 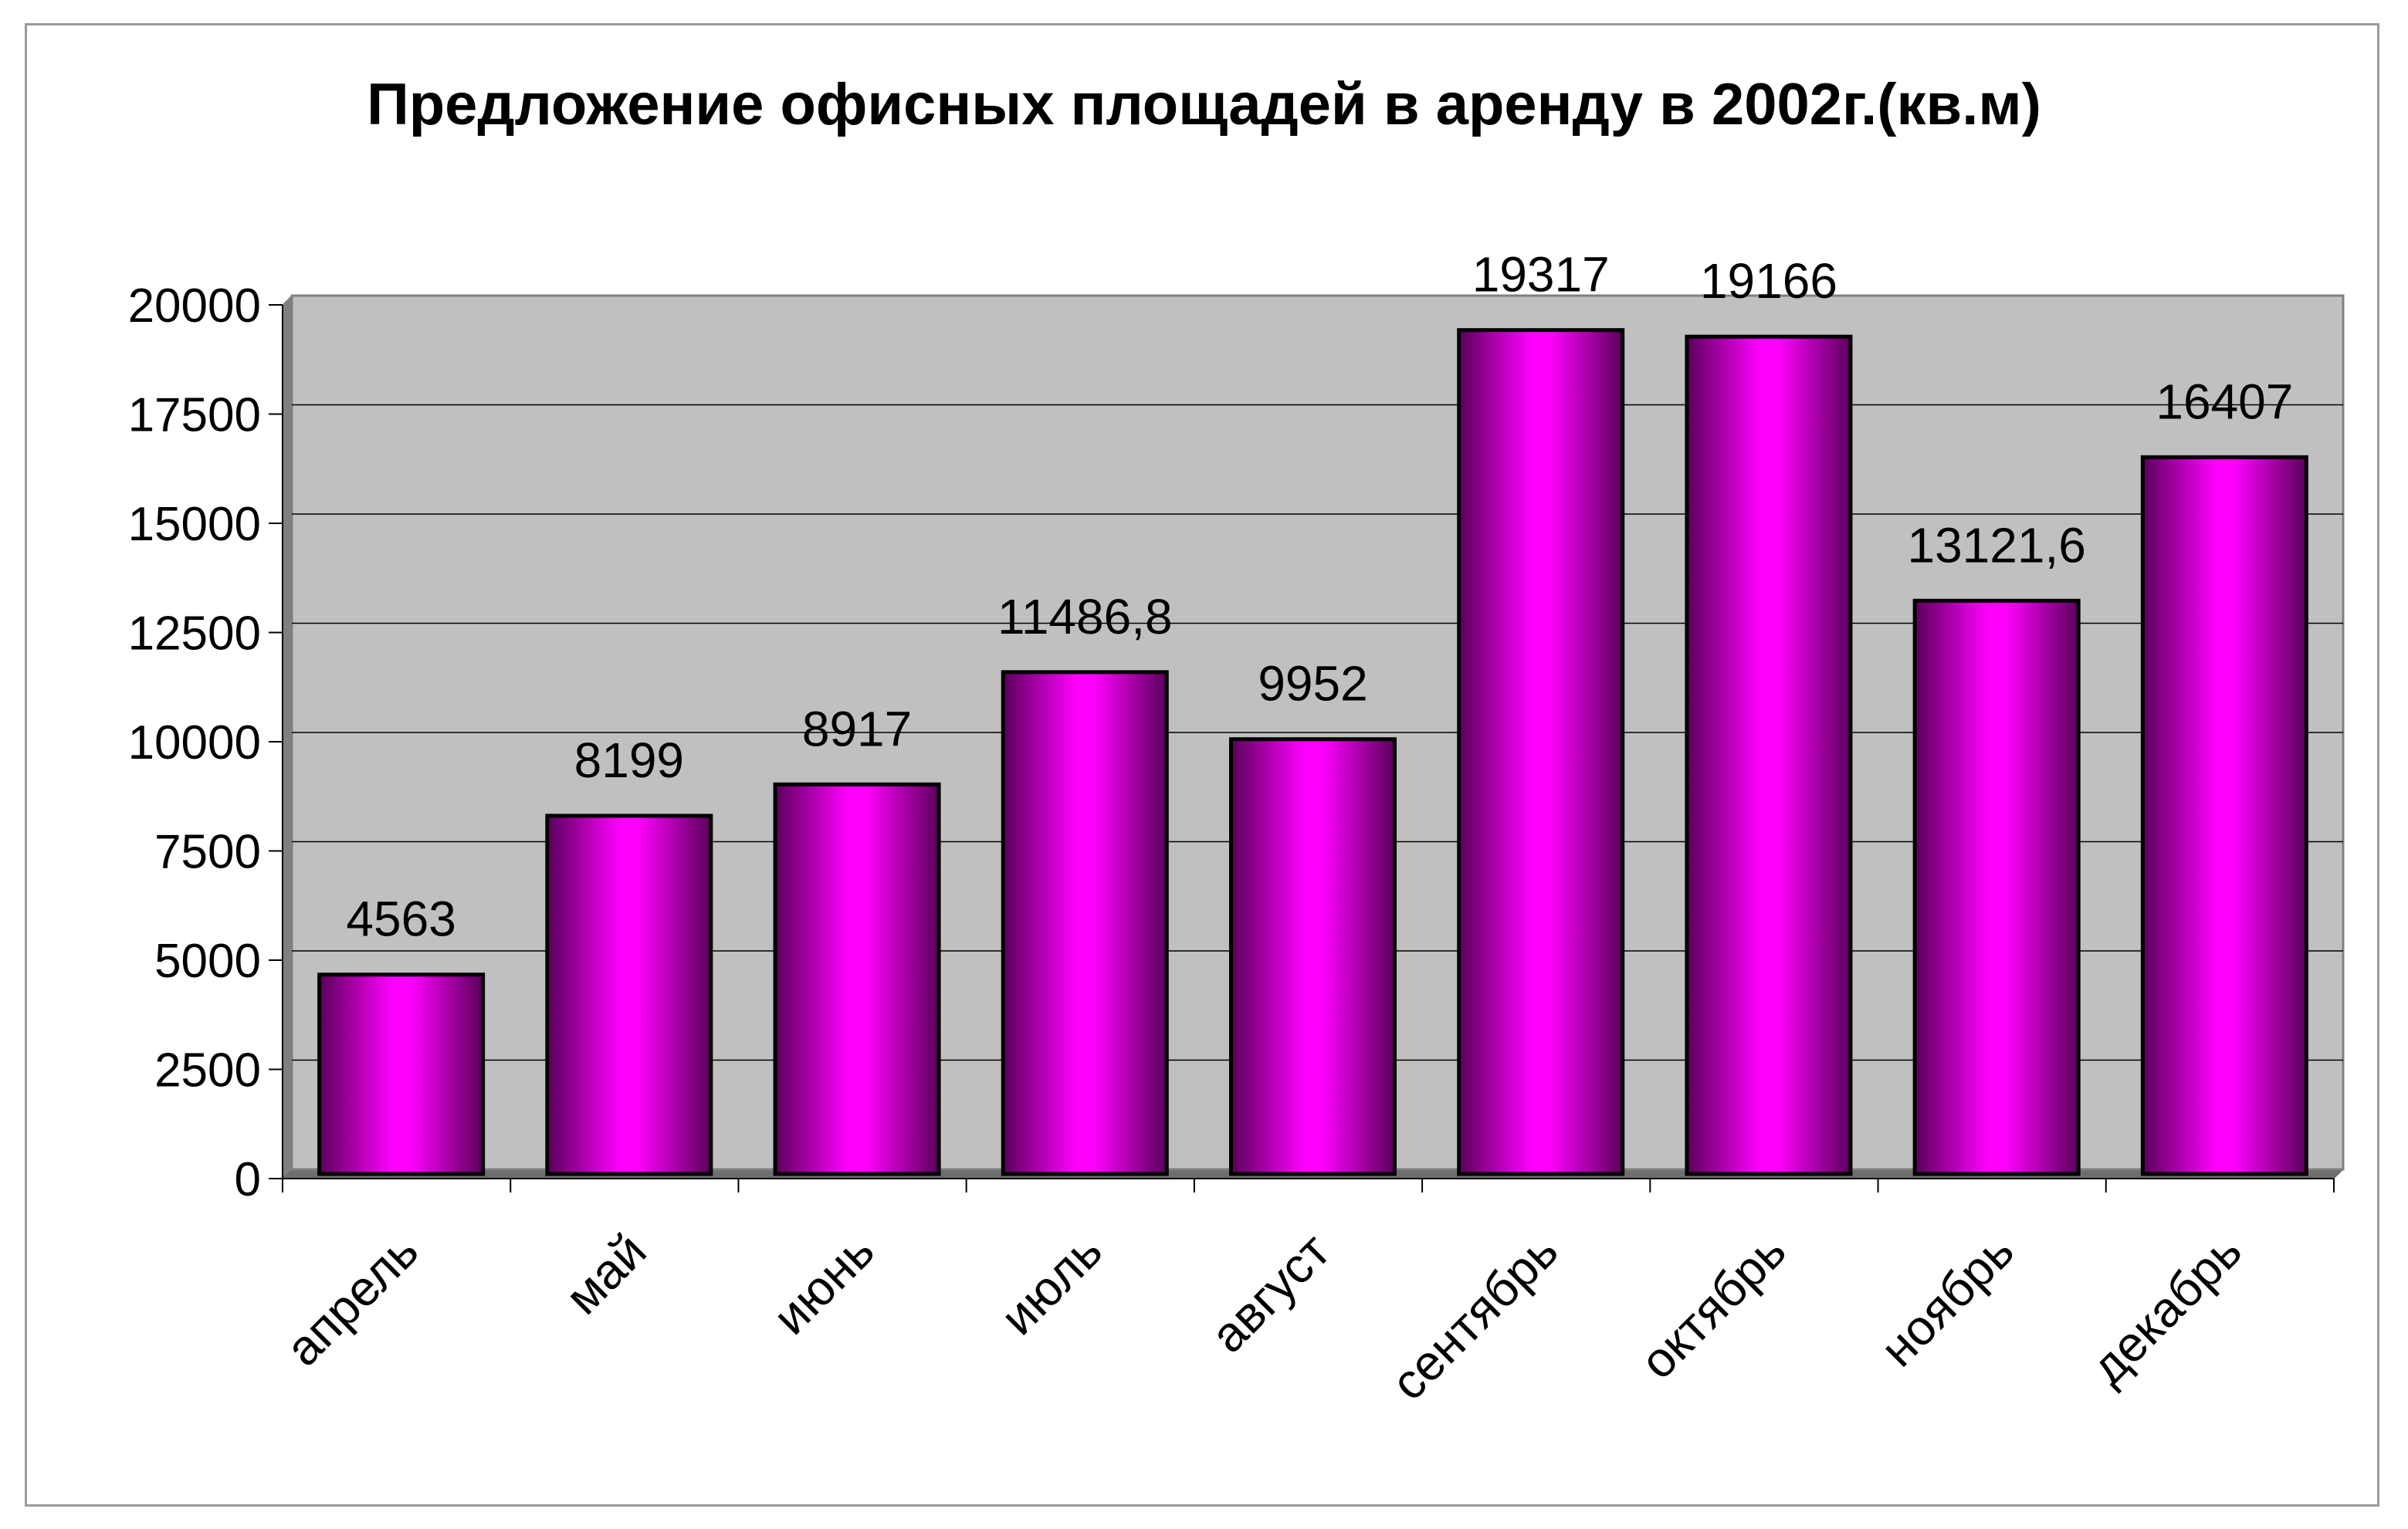 What do you see at coordinates (207, 1071) in the screenshot?
I see `y-tick-label: 2500` at bounding box center [207, 1071].